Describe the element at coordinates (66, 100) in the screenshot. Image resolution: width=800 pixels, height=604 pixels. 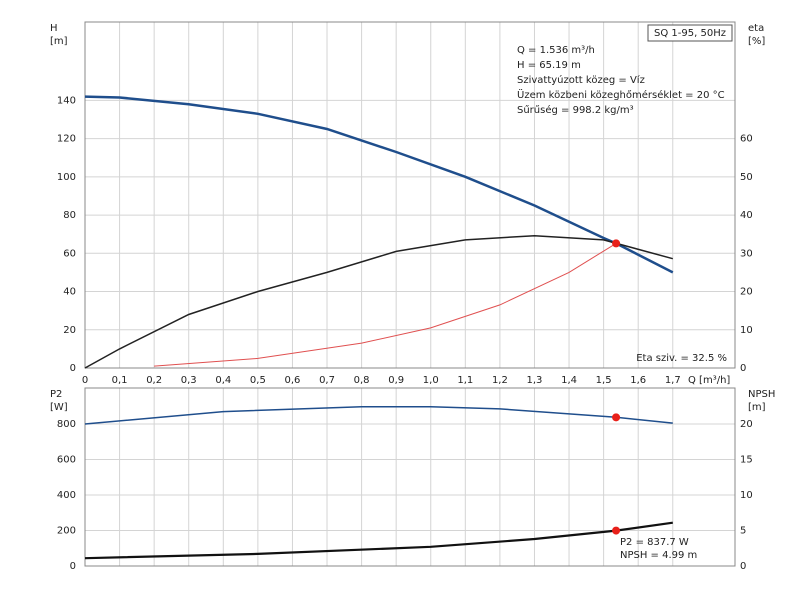
I see `y-tick-label: 140` at that location.